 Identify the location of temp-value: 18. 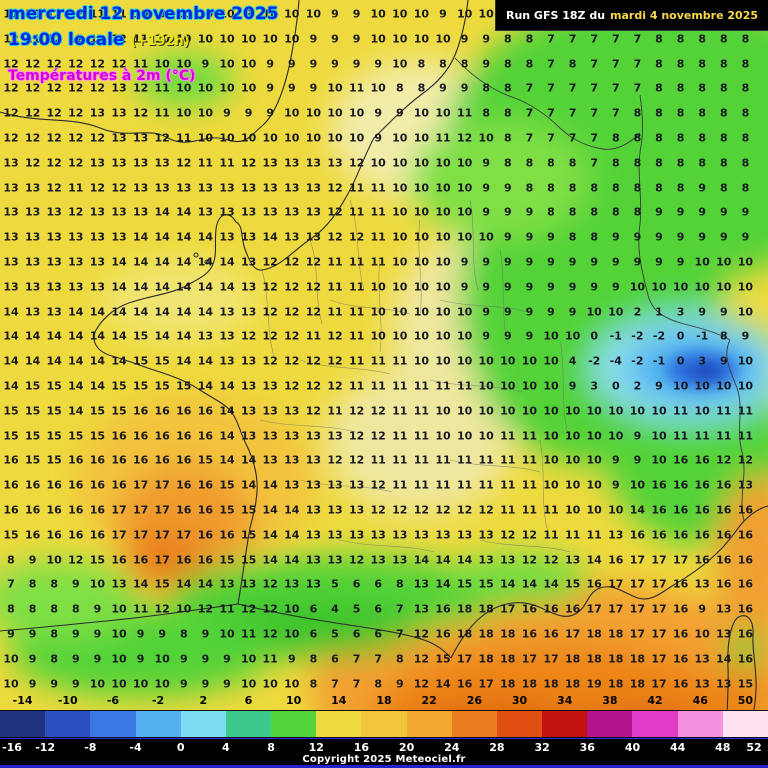
(616, 634).